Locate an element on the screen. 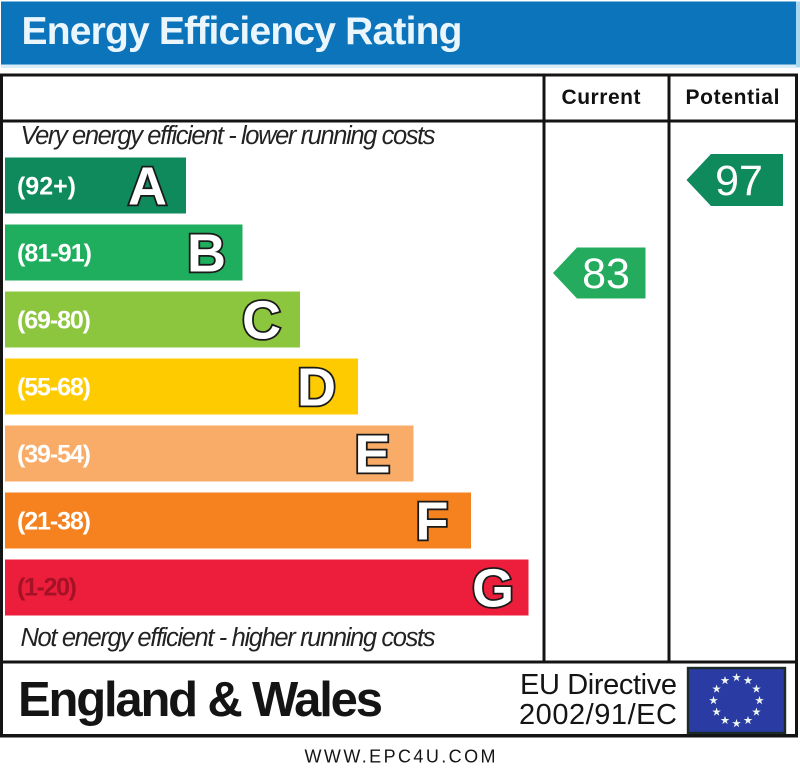 Image resolution: width=800 pixels, height=776 pixels. svg-text: (92+) is located at coordinates (46, 187).